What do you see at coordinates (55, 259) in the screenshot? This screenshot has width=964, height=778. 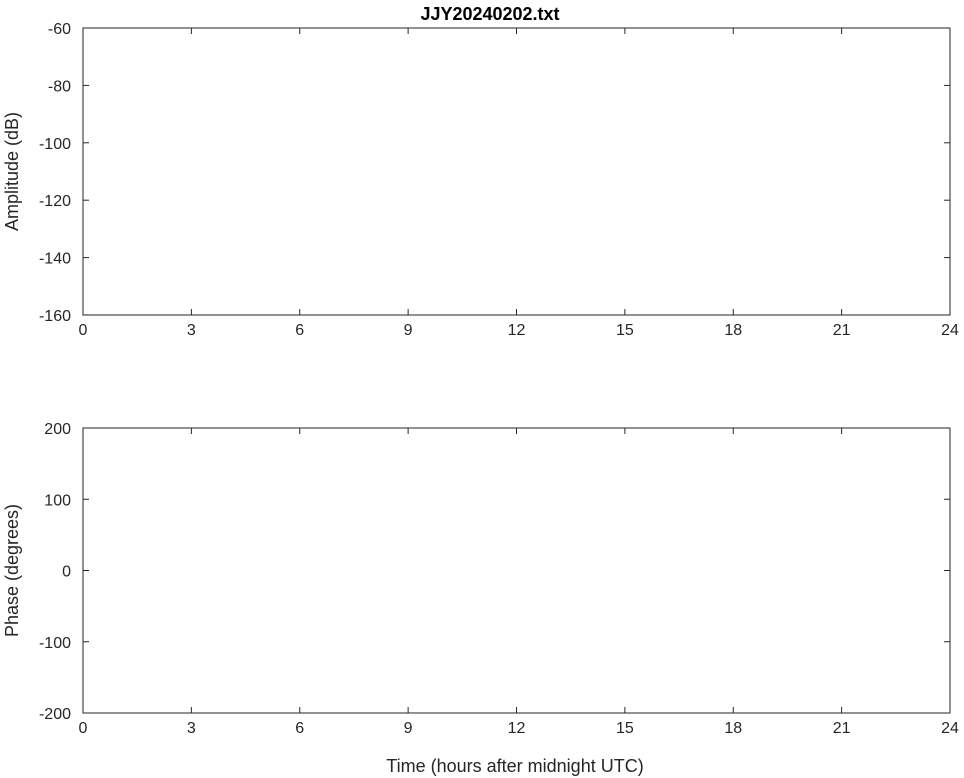 I see `amplitude-y-tick-label: -140` at bounding box center [55, 259].